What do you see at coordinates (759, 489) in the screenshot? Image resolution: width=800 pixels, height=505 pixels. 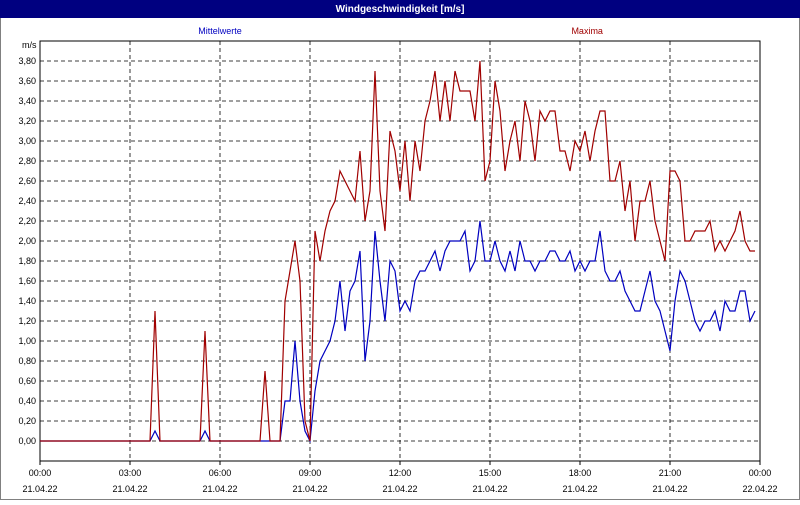 I see `x-tick-date: 22.04.22` at bounding box center [759, 489].